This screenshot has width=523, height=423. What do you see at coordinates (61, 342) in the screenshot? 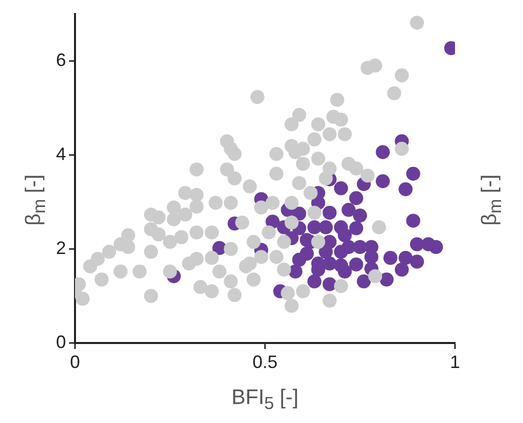
I see `y-tick-label: 0` at bounding box center [61, 342].